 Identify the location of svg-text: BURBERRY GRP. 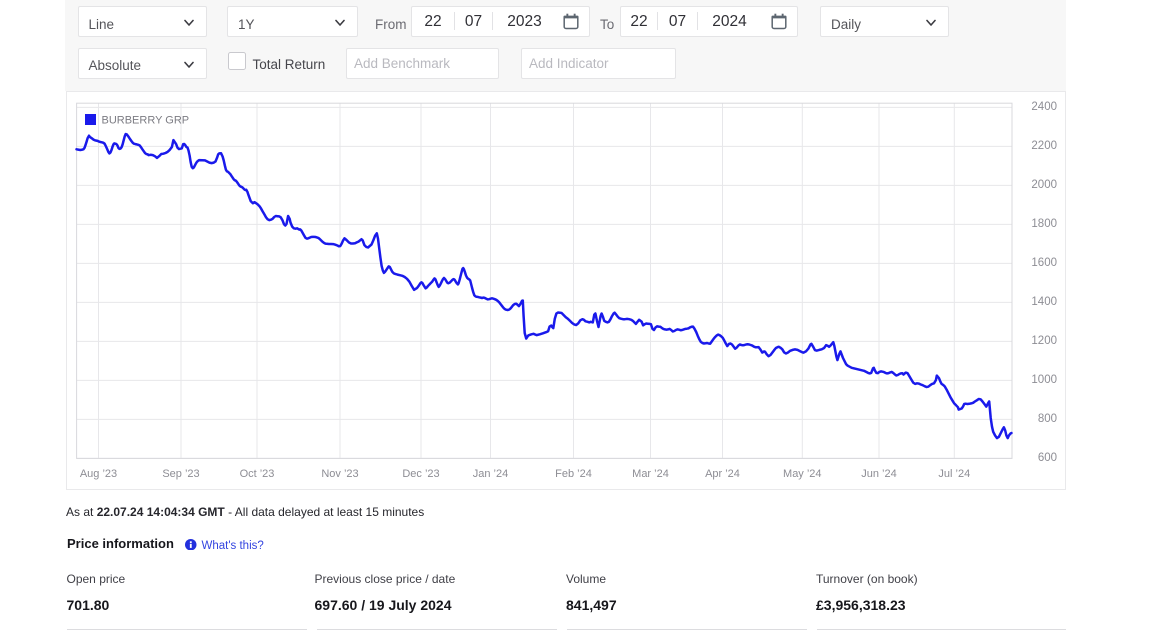
(146, 121).